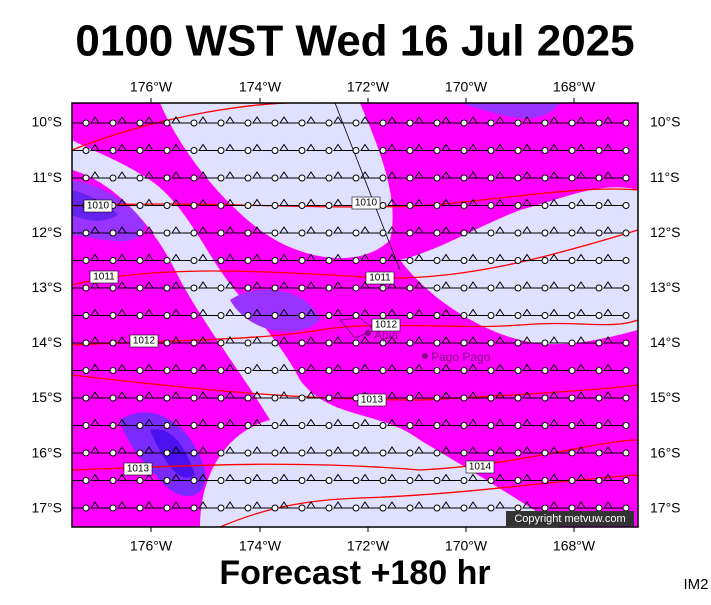 Image resolution: width=711 pixels, height=605 pixels. I want to click on longitude-label: 172°W, so click(368, 546).